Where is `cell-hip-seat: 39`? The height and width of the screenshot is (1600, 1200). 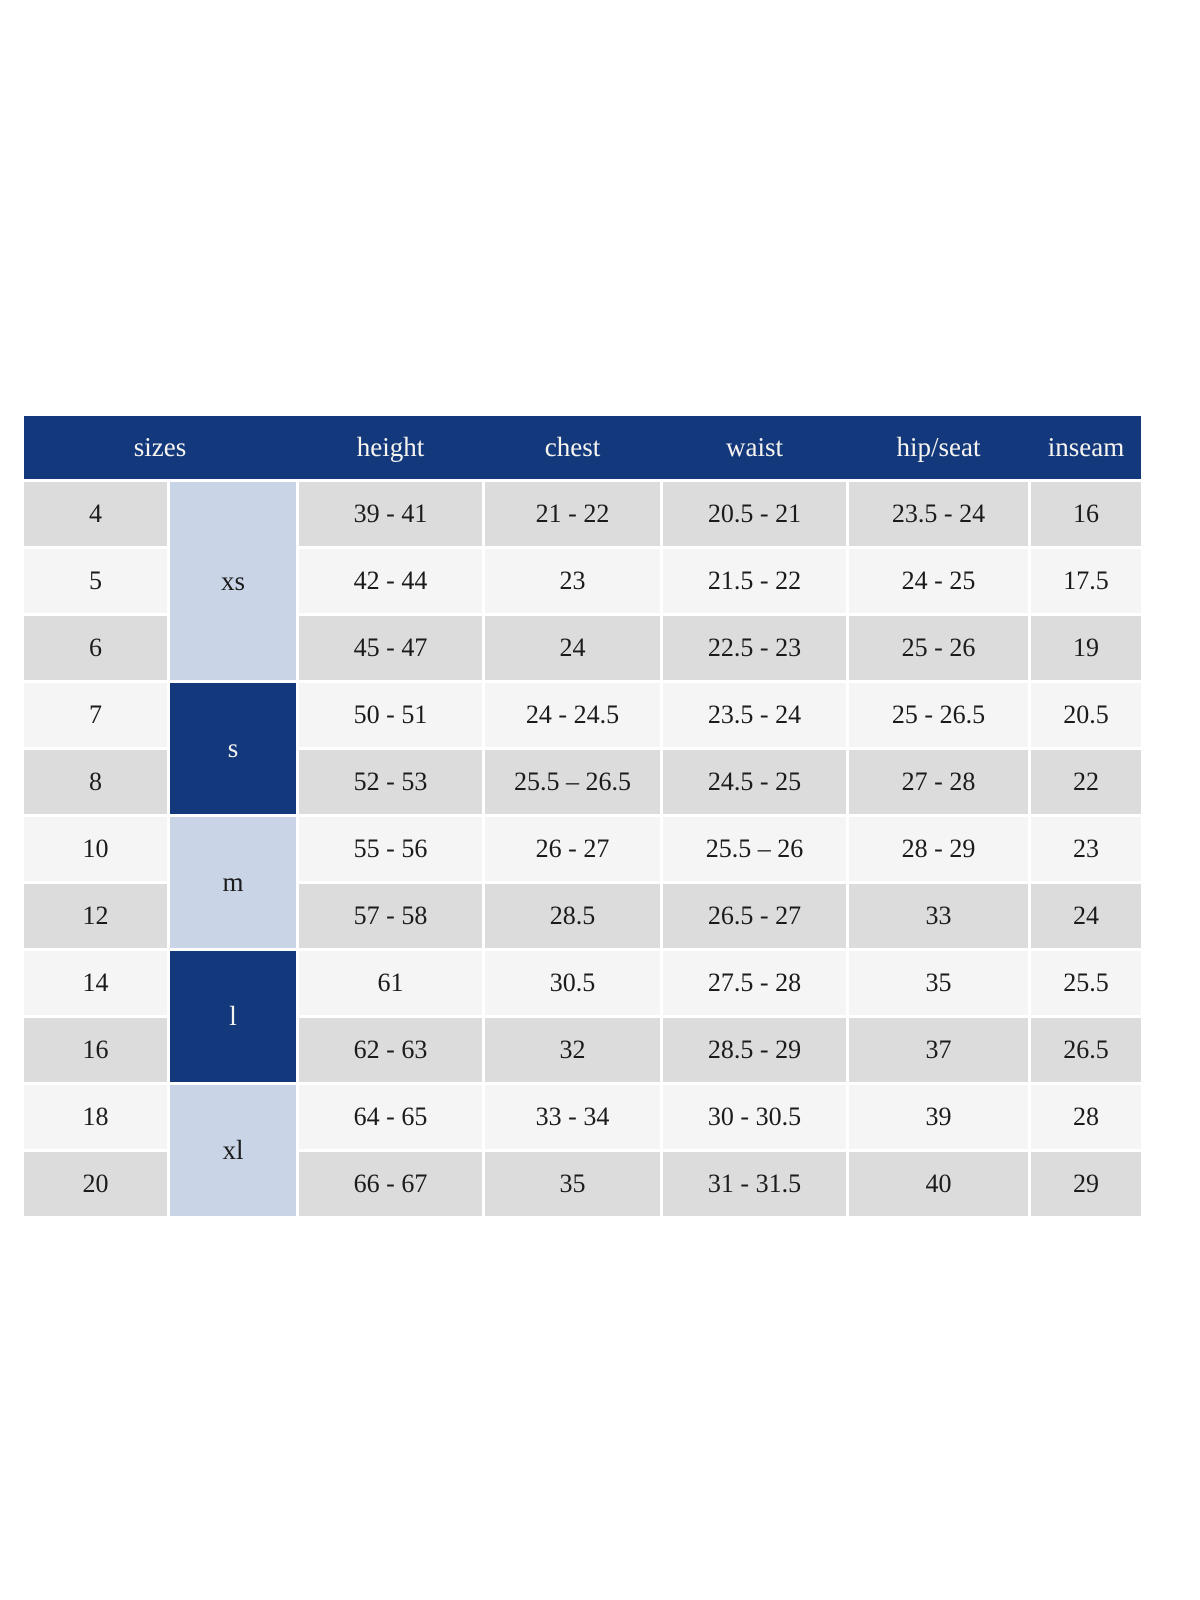 cell-hip-seat: 39 is located at coordinates (938, 1117).